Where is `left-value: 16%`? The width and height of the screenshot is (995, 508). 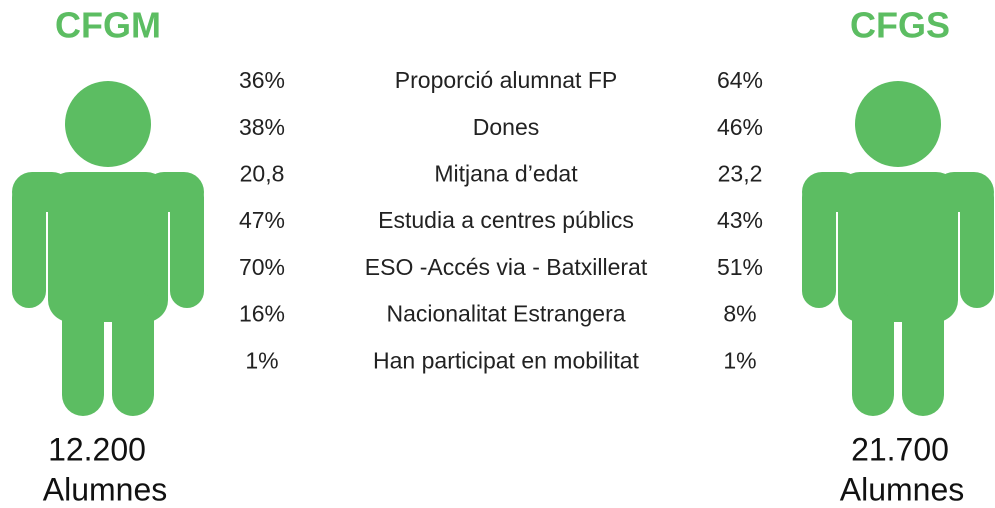 left-value: 16% is located at coordinates (262, 314).